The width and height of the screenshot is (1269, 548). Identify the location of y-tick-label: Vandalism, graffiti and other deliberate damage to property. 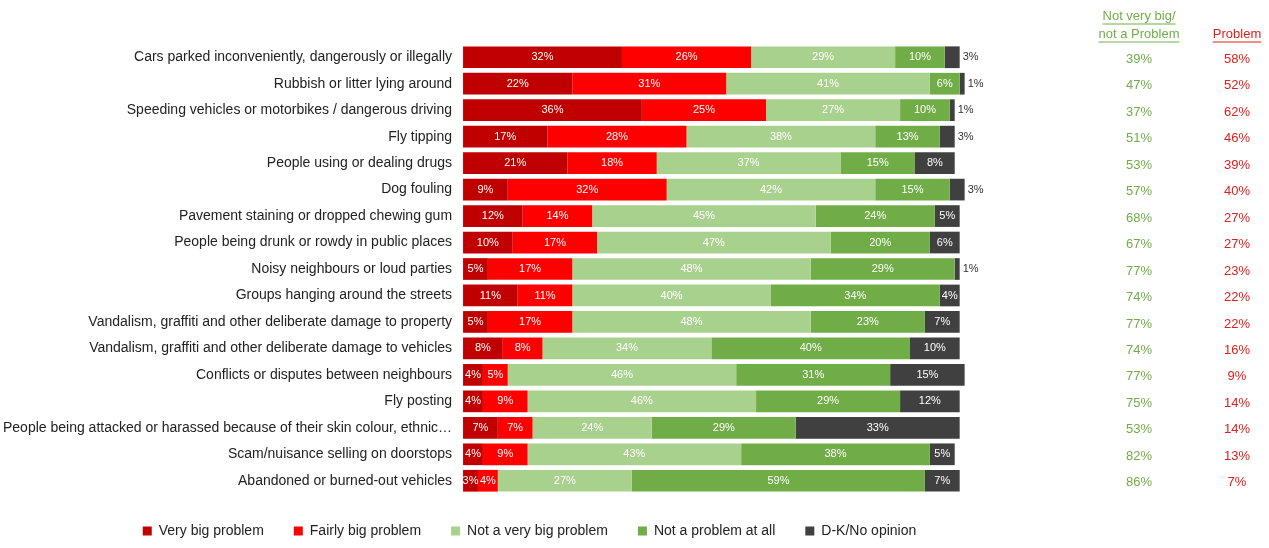
(270, 320).